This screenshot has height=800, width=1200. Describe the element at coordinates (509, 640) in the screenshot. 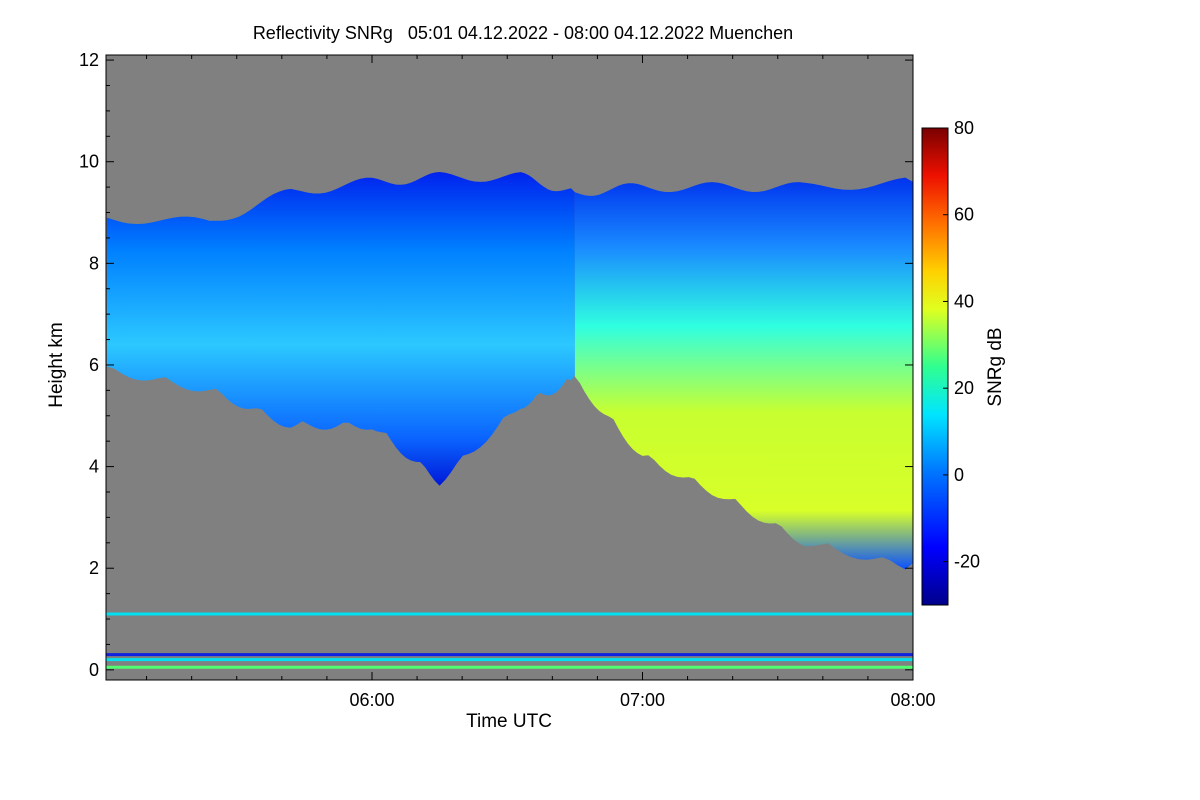

I see `ground-clutter` at that location.